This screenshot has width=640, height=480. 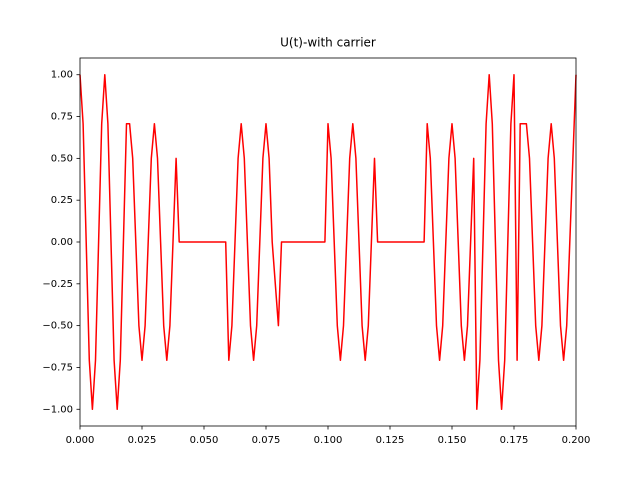 What do you see at coordinates (62, 158) in the screenshot?
I see `y-tick-label: 0.50` at bounding box center [62, 158].